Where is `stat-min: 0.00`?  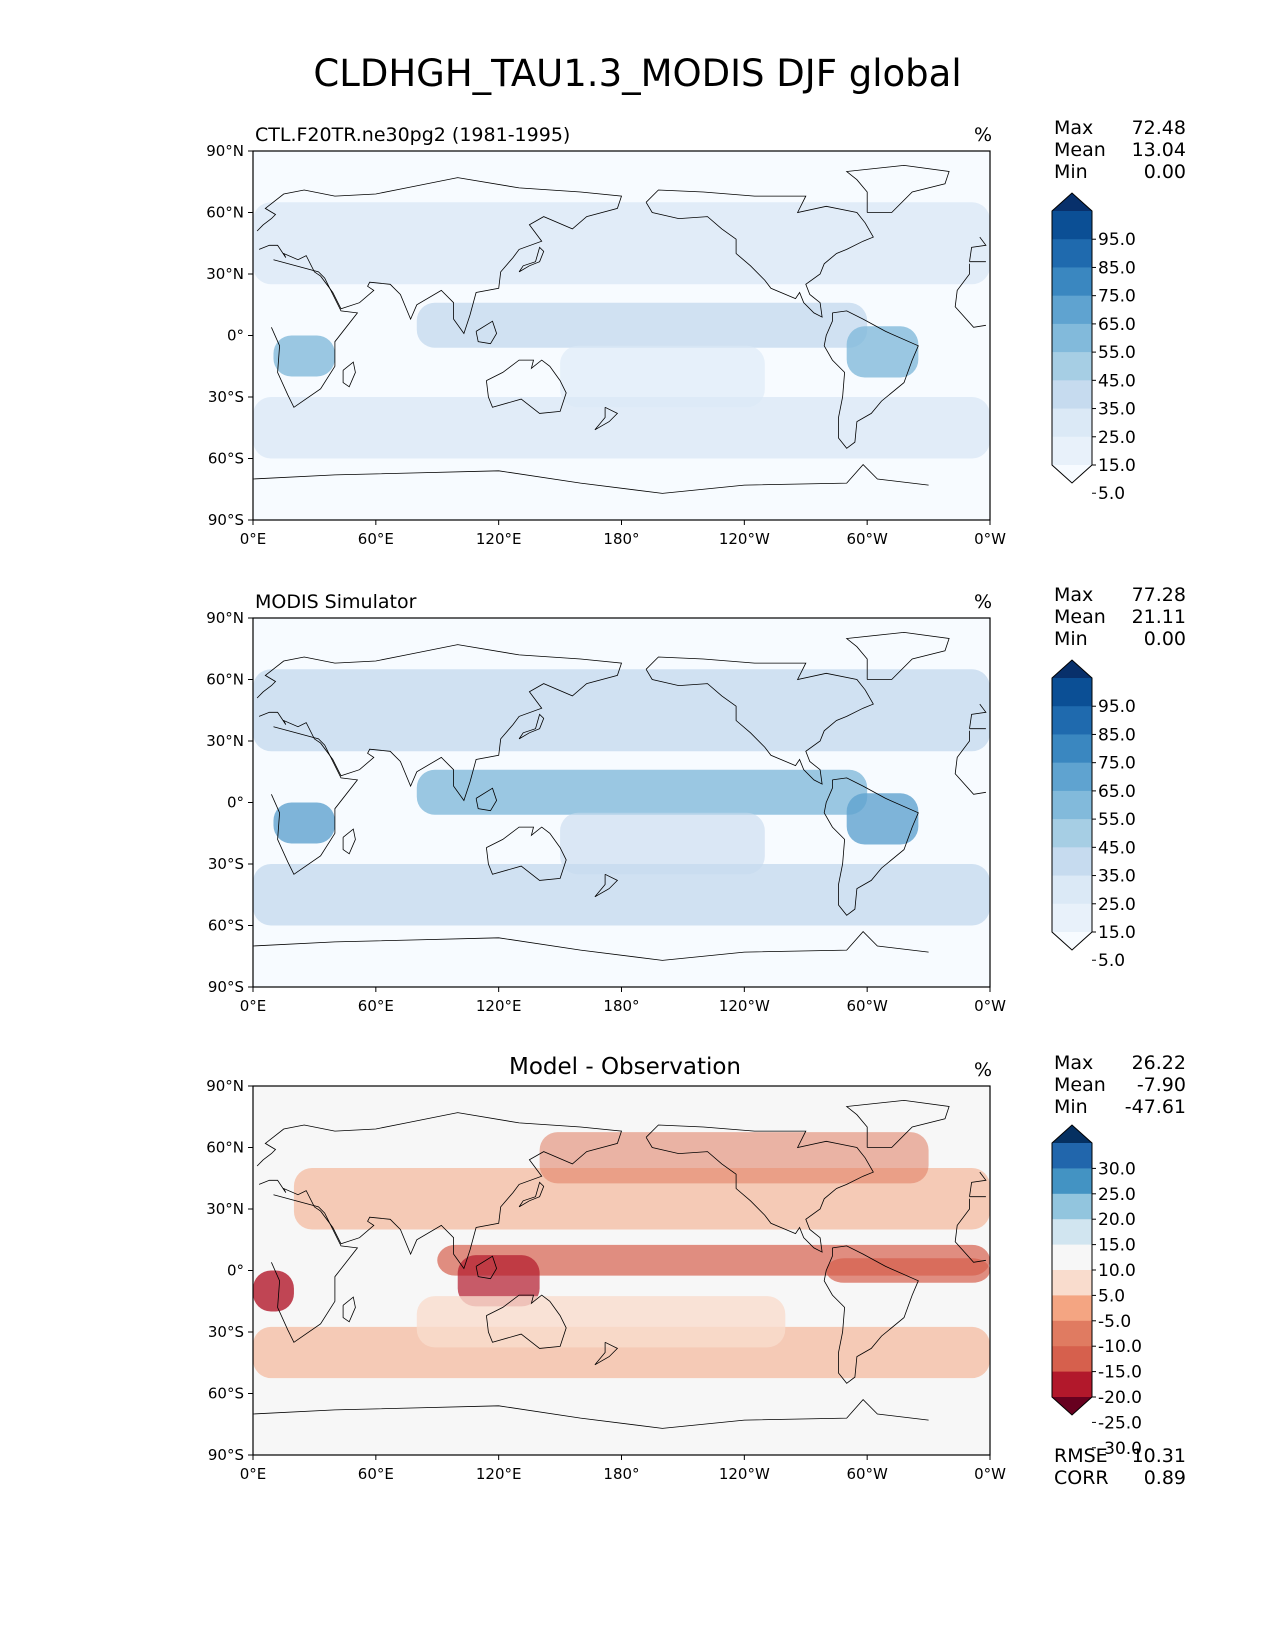 stat-min: 0.00 is located at coordinates (1164, 172).